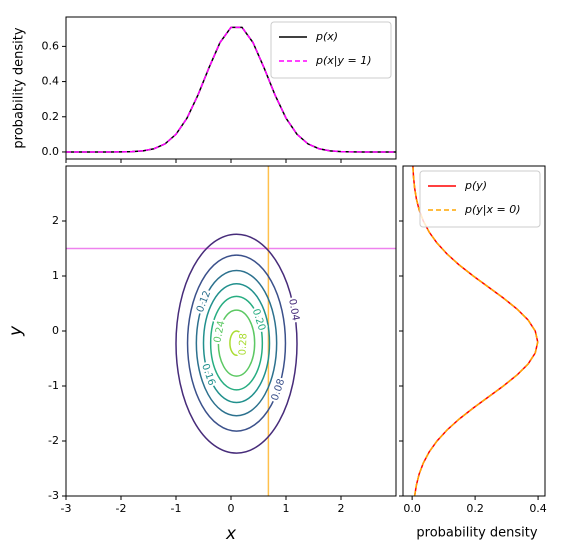 The height and width of the screenshot is (555, 561). I want to click on x-tick-label: 0.4, so click(538, 508).